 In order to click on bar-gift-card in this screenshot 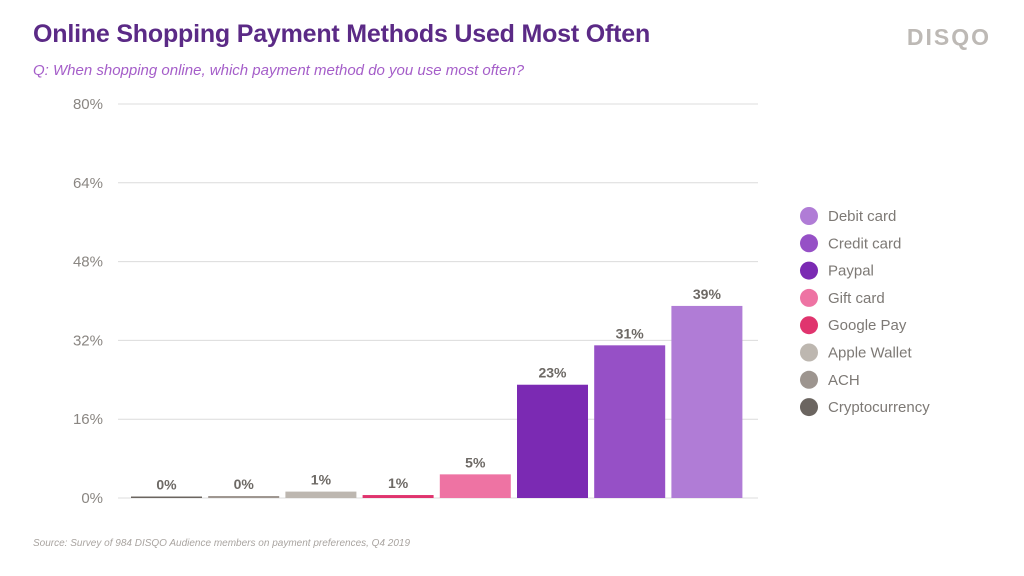, I will do `click(475, 486)`.